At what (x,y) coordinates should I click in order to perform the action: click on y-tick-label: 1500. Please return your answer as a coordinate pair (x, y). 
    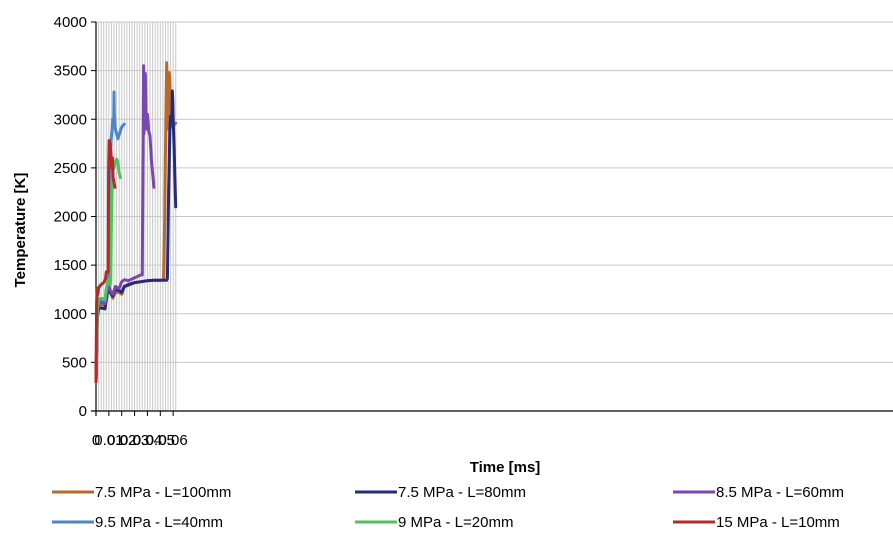
    Looking at the image, I should click on (70, 265).